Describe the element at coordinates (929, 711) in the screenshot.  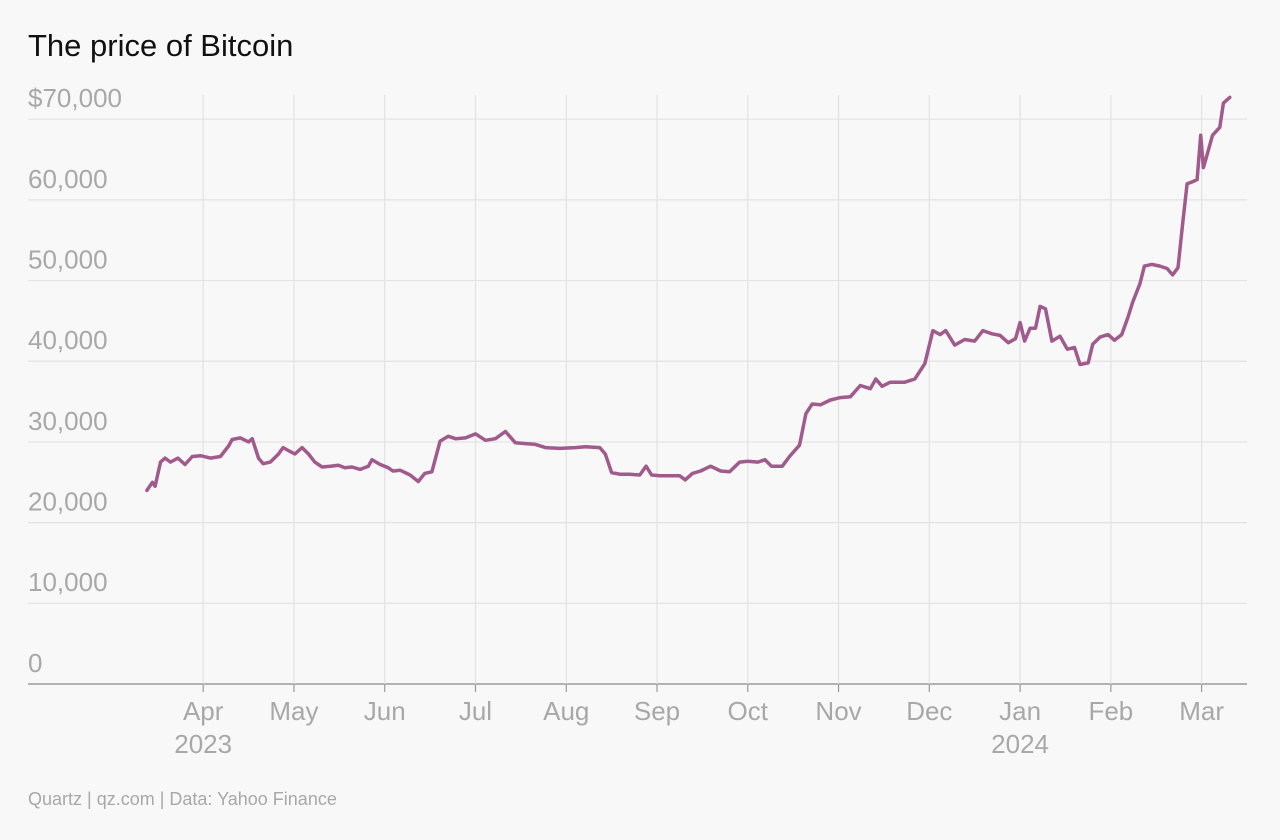
I see `x-tick-label: Dec` at that location.